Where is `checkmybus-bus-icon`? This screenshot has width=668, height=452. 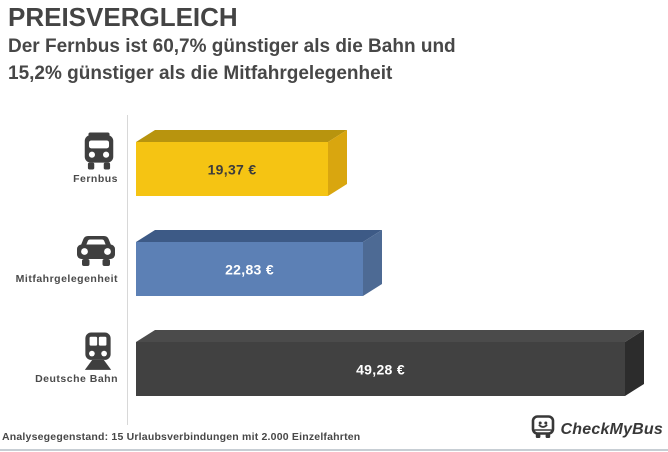
checkmybus-bus-icon is located at coordinates (544, 430).